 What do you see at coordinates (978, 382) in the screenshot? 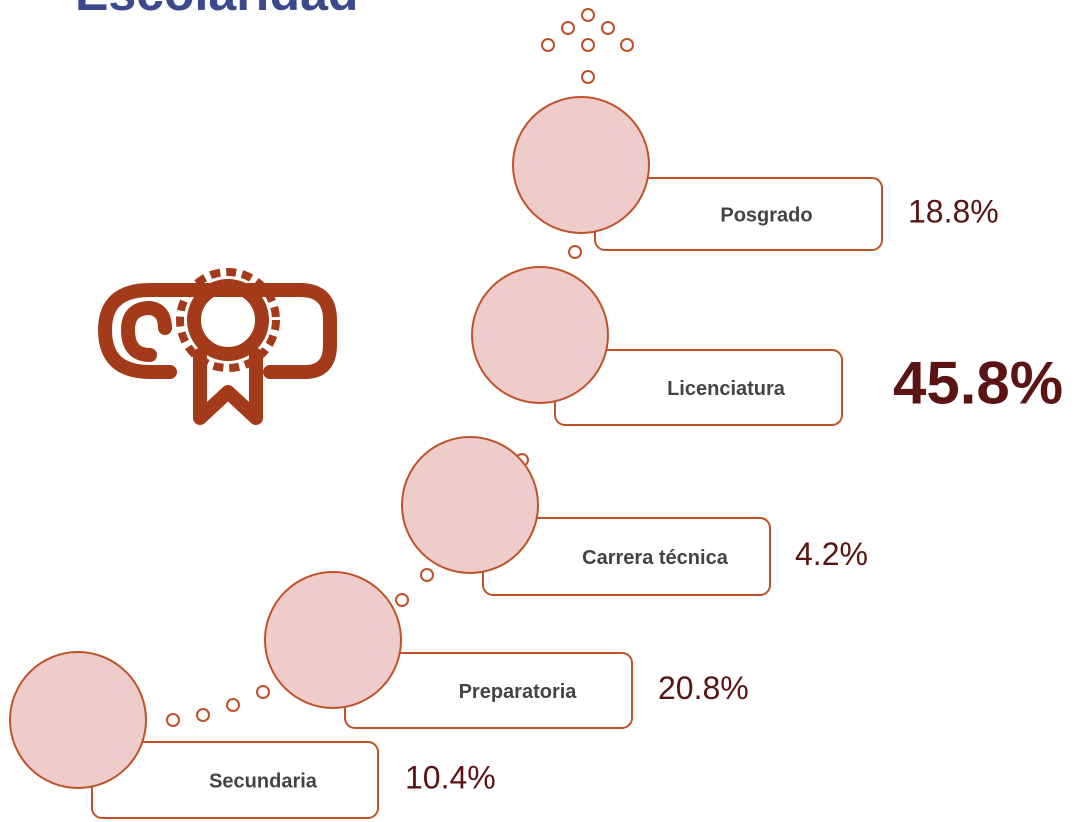
I see `item-value: 45.8%` at bounding box center [978, 382].